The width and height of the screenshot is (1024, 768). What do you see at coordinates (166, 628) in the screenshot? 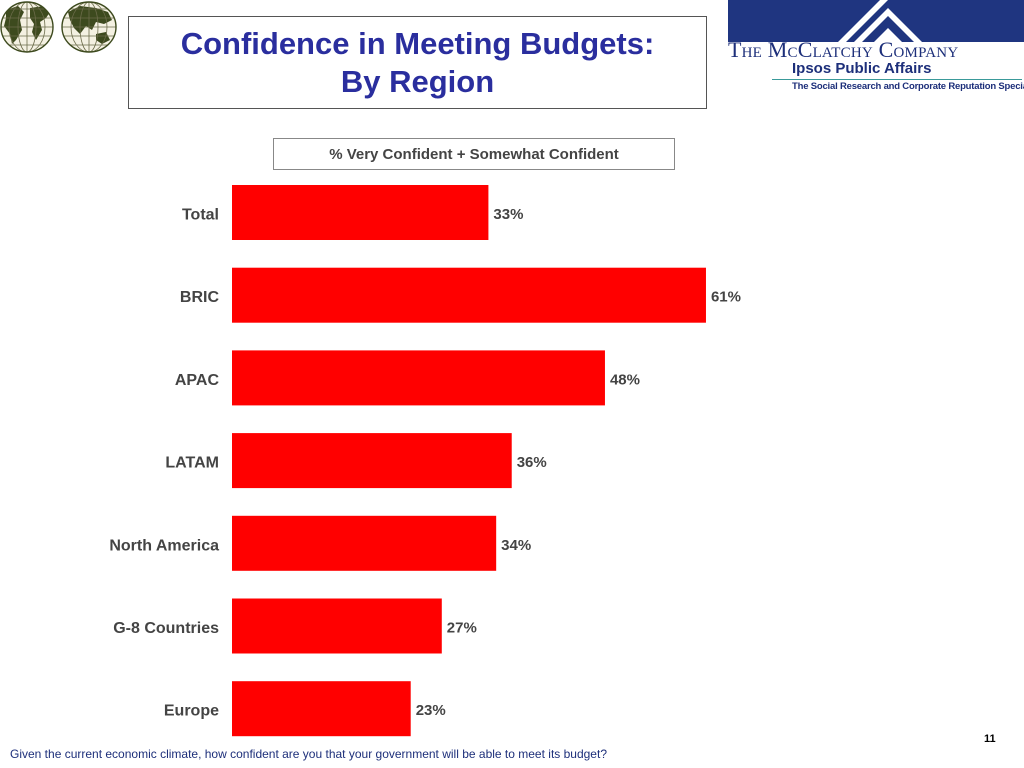
I see `category-label: G-8 Countries` at bounding box center [166, 628].